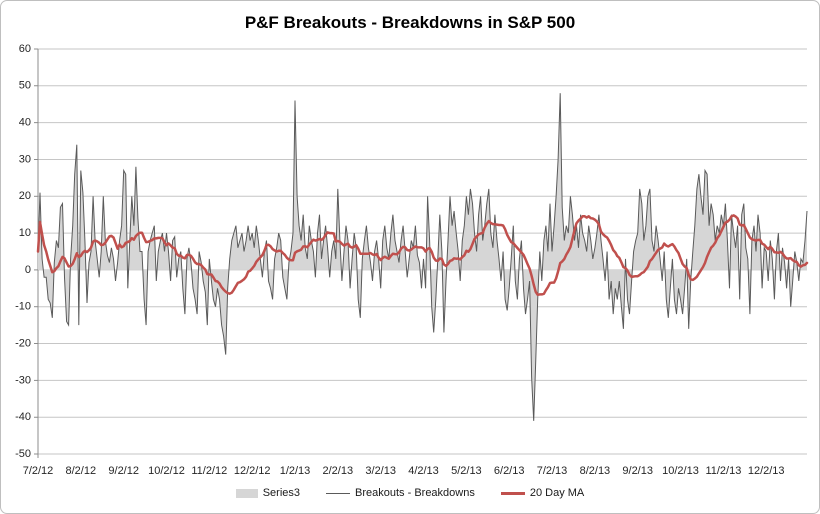  Describe the element at coordinates (512, 493) in the screenshot. I see `ma-swatch-icon` at that location.